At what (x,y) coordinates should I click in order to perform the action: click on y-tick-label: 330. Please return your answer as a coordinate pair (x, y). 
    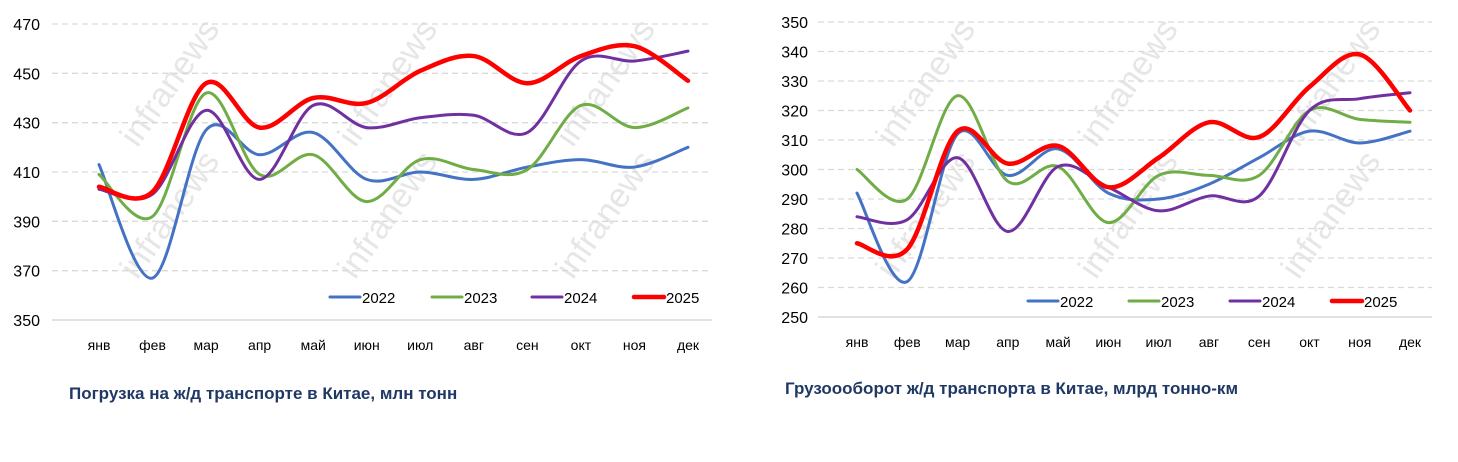
    Looking at the image, I should click on (794, 82).